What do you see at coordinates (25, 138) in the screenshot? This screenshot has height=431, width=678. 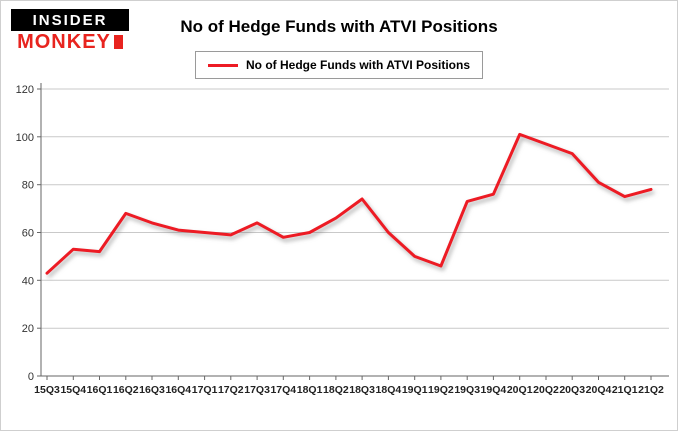 I see `svg-text: 100` at bounding box center [25, 138].